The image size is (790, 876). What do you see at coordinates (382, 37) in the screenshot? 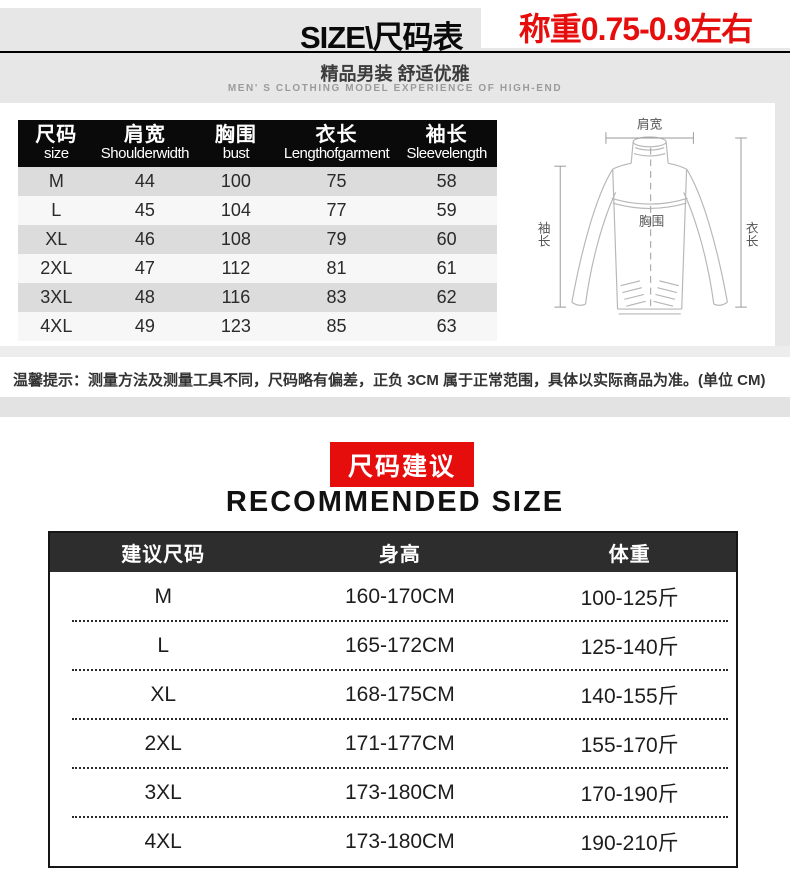
I see `page-title: SIZE\尺码表` at bounding box center [382, 37].